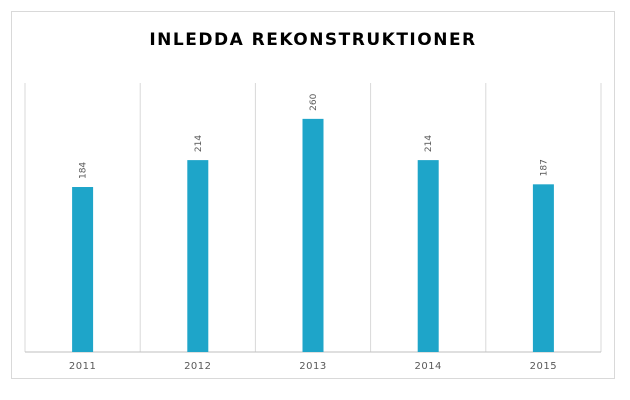 This screenshot has width=630, height=400. What do you see at coordinates (314, 101) in the screenshot?
I see `data-label: 260` at bounding box center [314, 101].